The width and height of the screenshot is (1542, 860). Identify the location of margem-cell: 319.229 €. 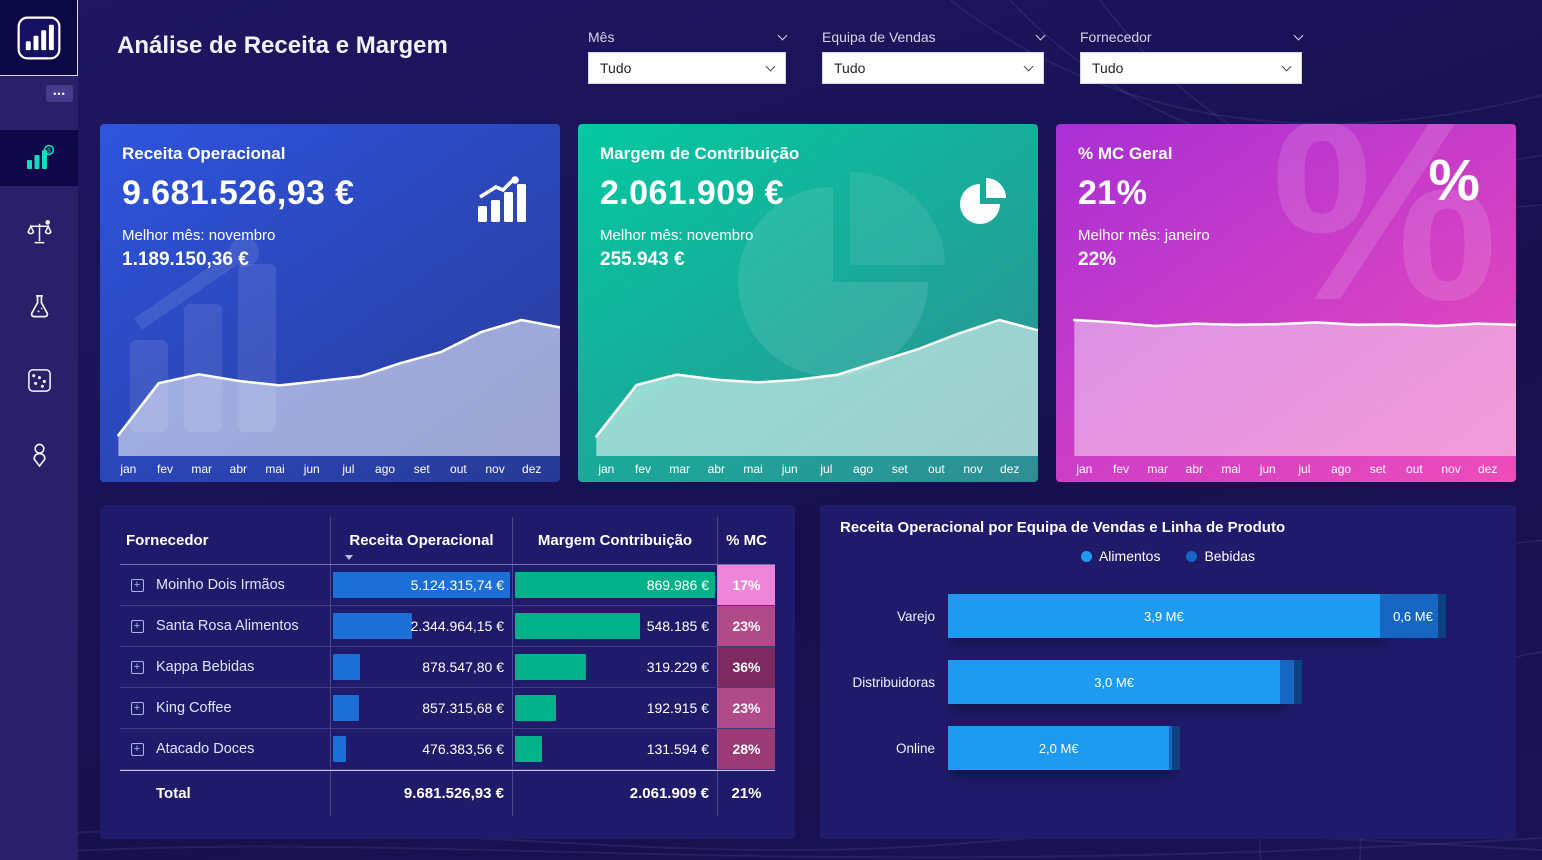
(614, 667).